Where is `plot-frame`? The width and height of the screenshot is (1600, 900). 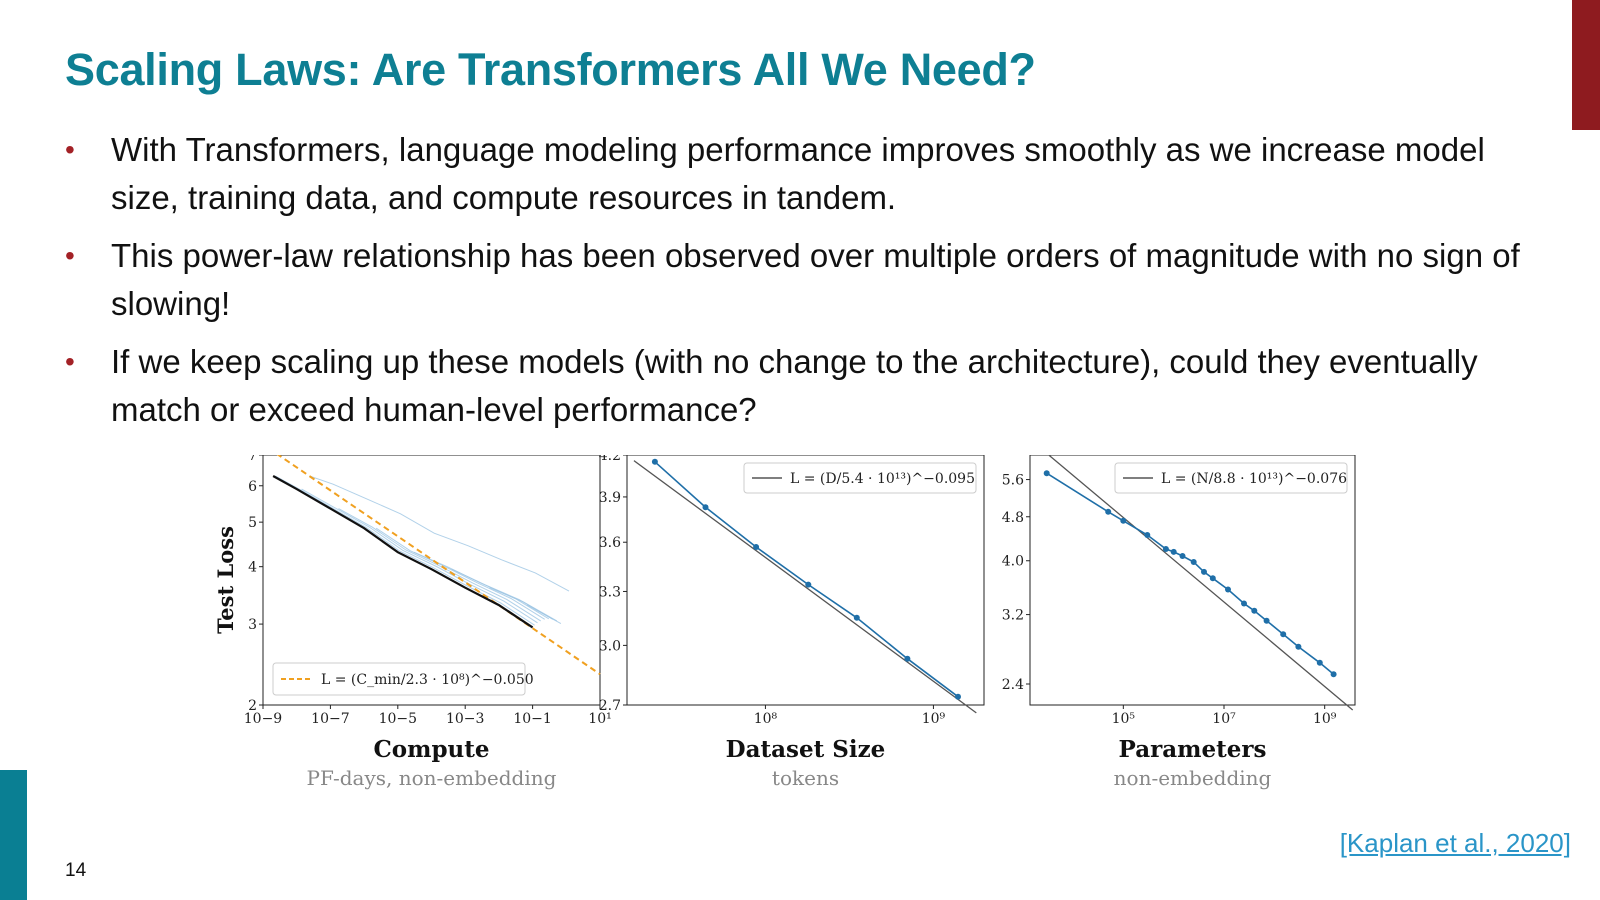
plot-frame is located at coordinates (805, 580).